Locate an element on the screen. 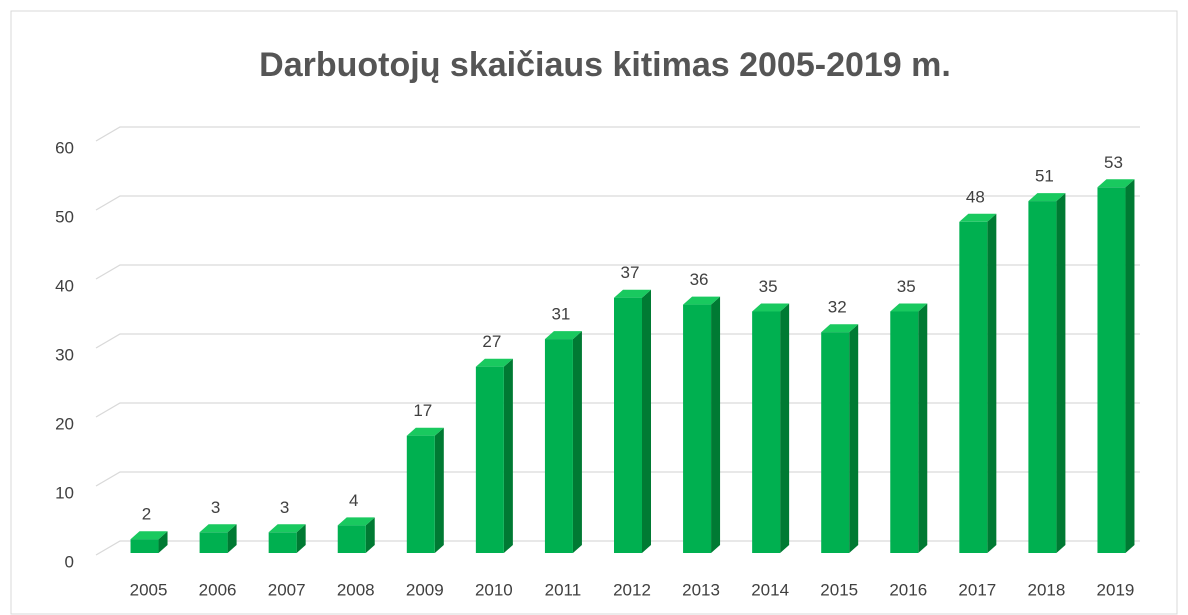 The height and width of the screenshot is (615, 1188). x-tick-label: 2013 is located at coordinates (701, 589).